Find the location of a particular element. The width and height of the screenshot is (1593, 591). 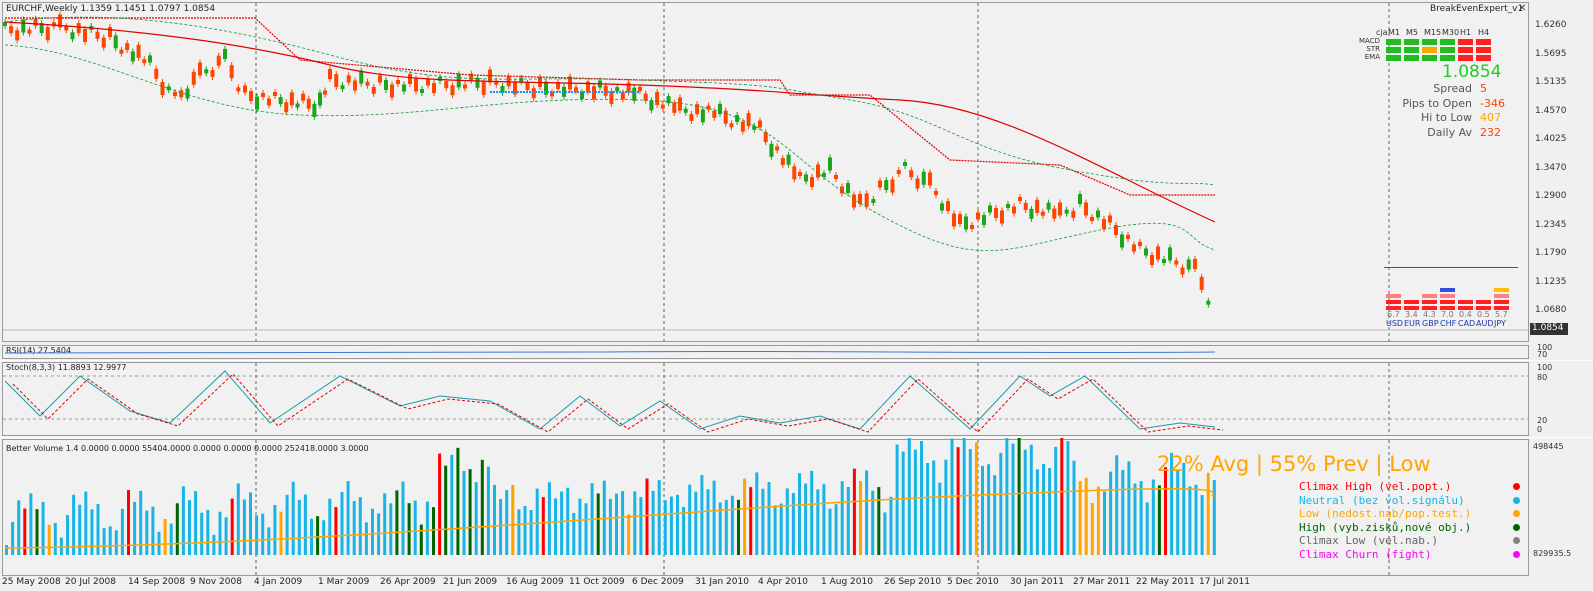

volume-headline: 22% Avg | 55% Prev | Low is located at coordinates (1294, 464).